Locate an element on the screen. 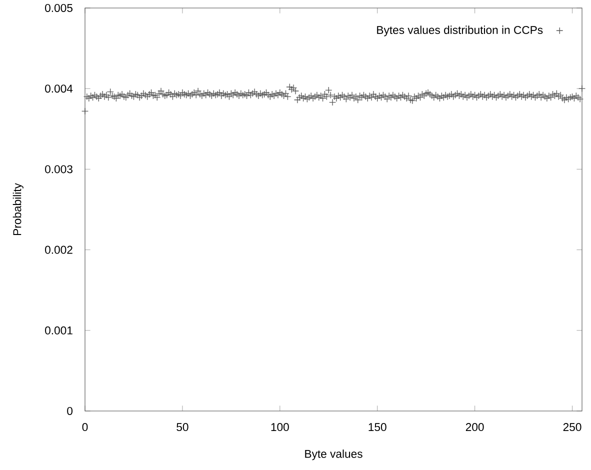  y-tick-label: 0.001 is located at coordinates (58, 330).